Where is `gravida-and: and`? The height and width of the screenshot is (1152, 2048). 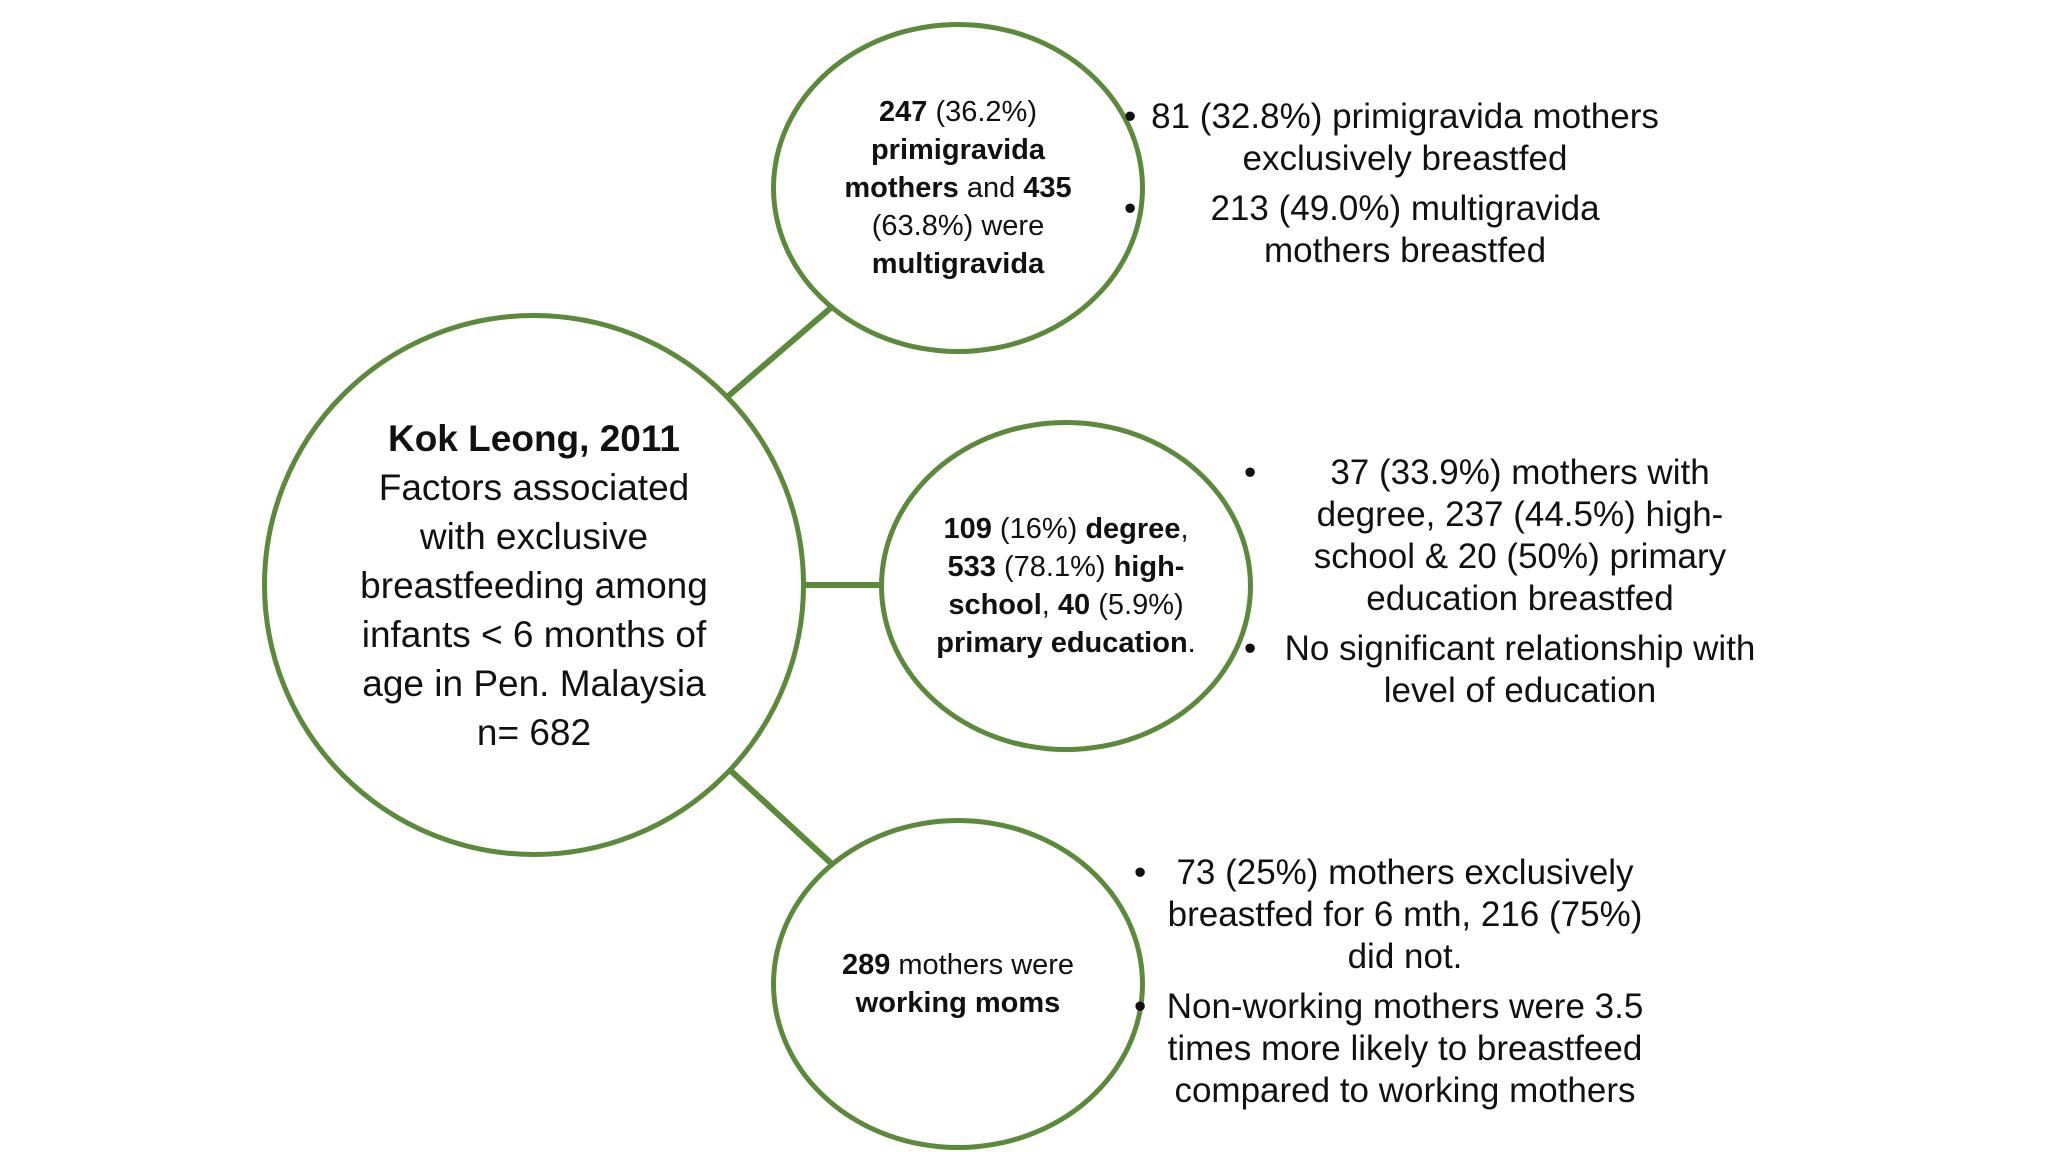
gravida-and: and is located at coordinates (991, 188).